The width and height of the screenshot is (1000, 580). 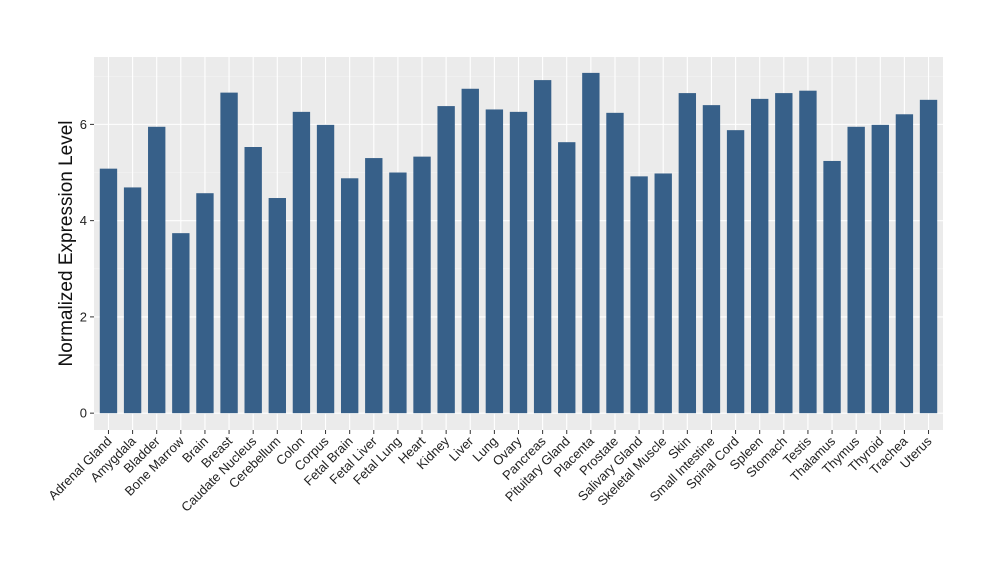 I want to click on bar-amygdala, so click(x=132, y=300).